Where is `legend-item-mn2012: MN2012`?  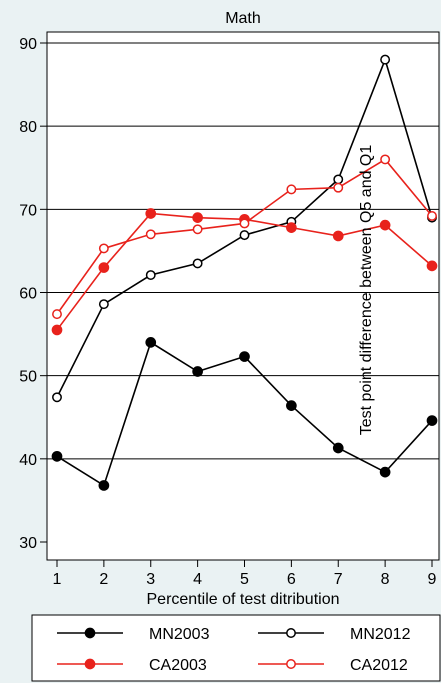 legend-item-mn2012: MN2012 is located at coordinates (334, 634).